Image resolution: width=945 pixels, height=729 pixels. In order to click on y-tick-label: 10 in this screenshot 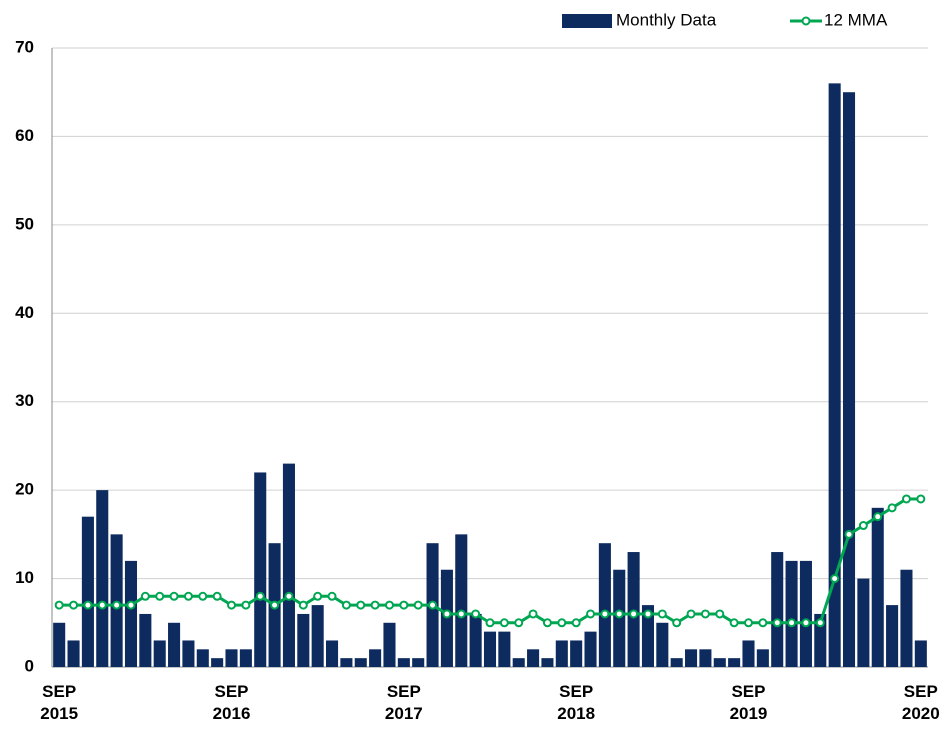, I will do `click(24, 577)`.